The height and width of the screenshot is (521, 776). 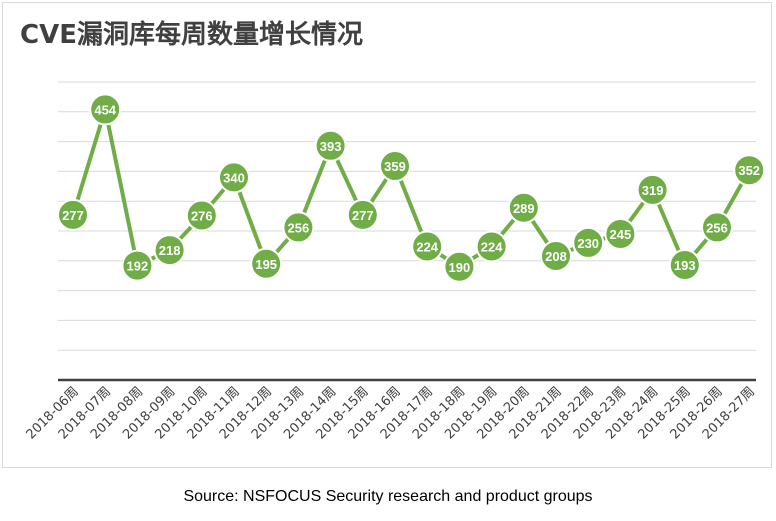 I want to click on data-label: 393, so click(x=331, y=146).